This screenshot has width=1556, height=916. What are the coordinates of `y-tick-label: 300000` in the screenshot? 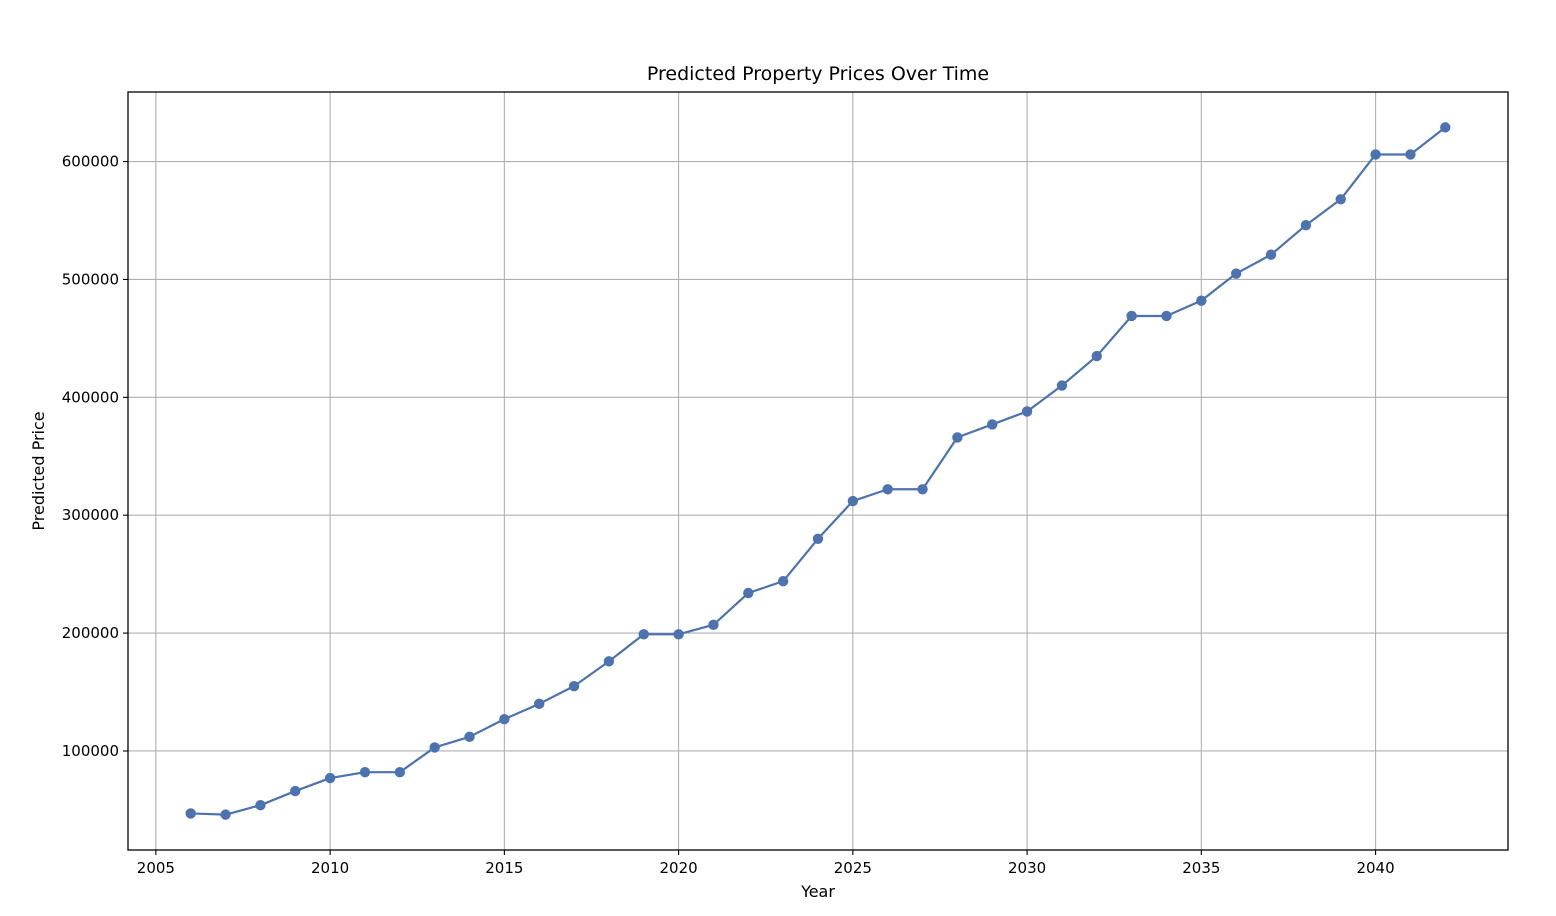 It's located at (90, 515).